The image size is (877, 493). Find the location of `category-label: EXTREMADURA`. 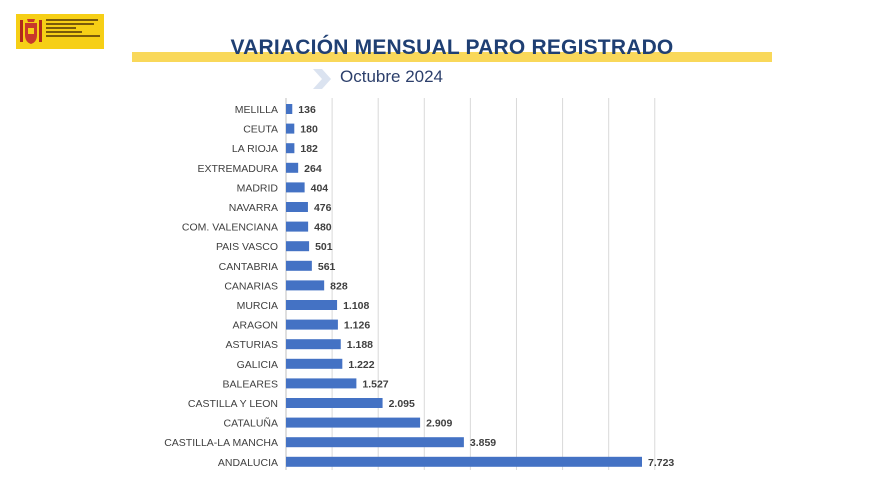

category-label: EXTREMADURA is located at coordinates (237, 169).